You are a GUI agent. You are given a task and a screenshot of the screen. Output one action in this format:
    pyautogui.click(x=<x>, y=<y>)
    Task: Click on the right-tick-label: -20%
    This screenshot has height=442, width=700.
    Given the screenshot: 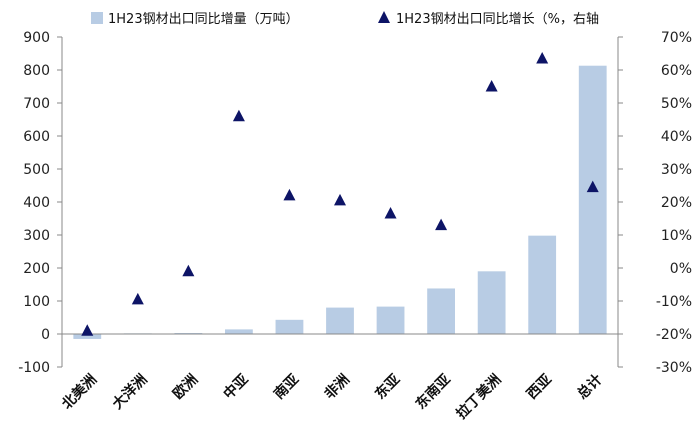 What is the action you would take?
    pyautogui.click(x=674, y=335)
    